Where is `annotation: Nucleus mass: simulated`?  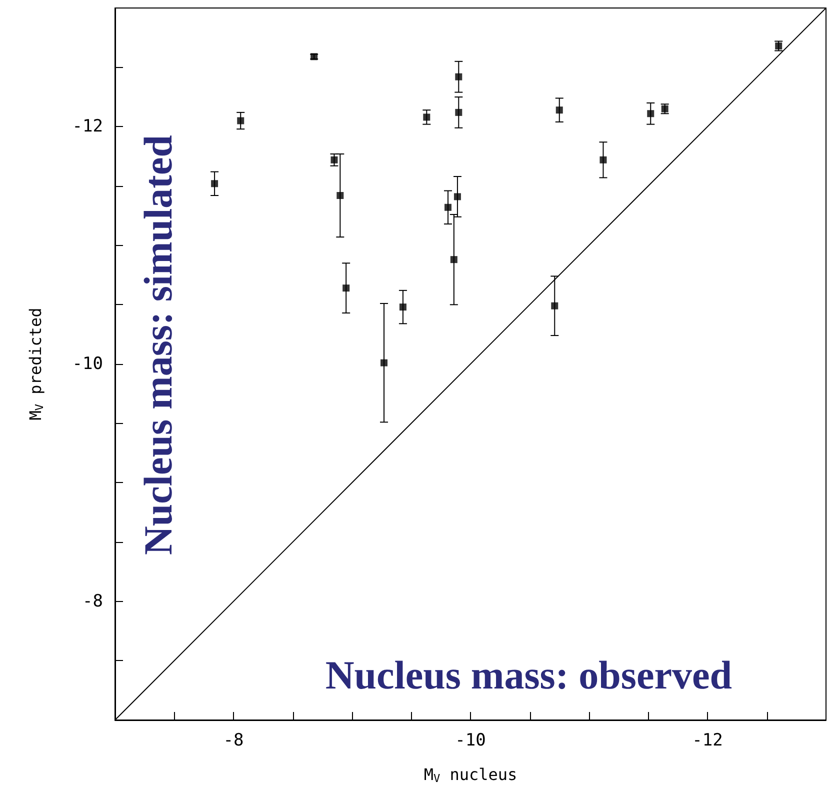 annotation: Nucleus mass: simulated is located at coordinates (158, 345).